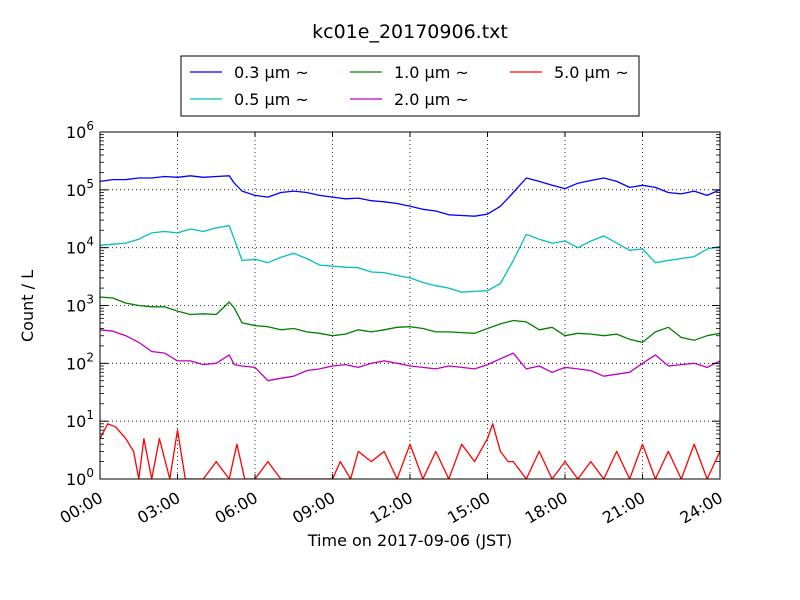 Image resolution: width=800 pixels, height=600 pixels. I want to click on y-axis-label: Count / L, so click(27, 306).